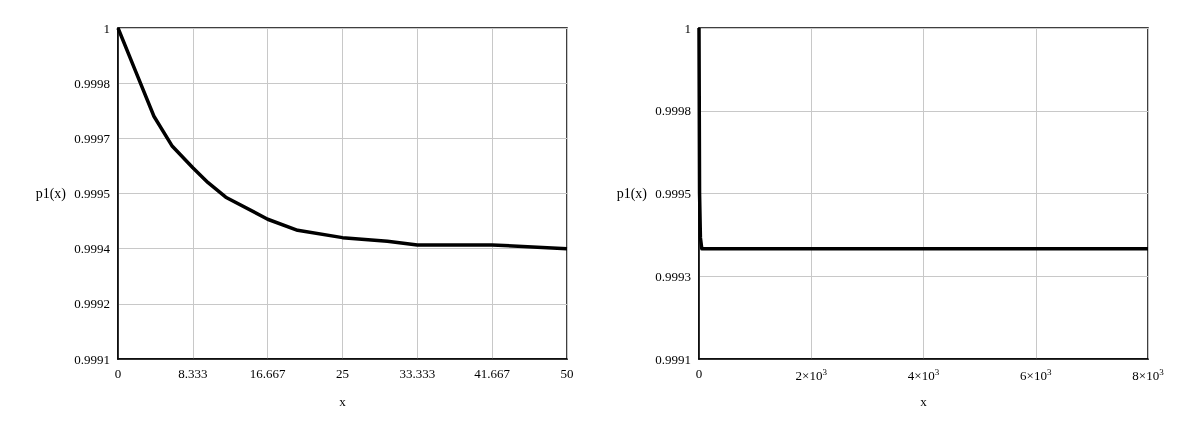  Describe the element at coordinates (673, 276) in the screenshot. I see `y-tick-label: 0.9993` at that location.